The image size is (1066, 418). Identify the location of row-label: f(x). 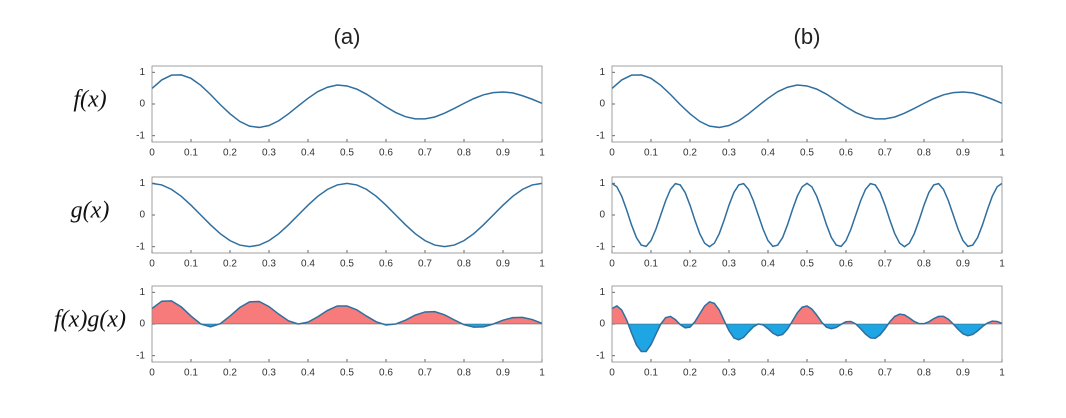
(89, 100).